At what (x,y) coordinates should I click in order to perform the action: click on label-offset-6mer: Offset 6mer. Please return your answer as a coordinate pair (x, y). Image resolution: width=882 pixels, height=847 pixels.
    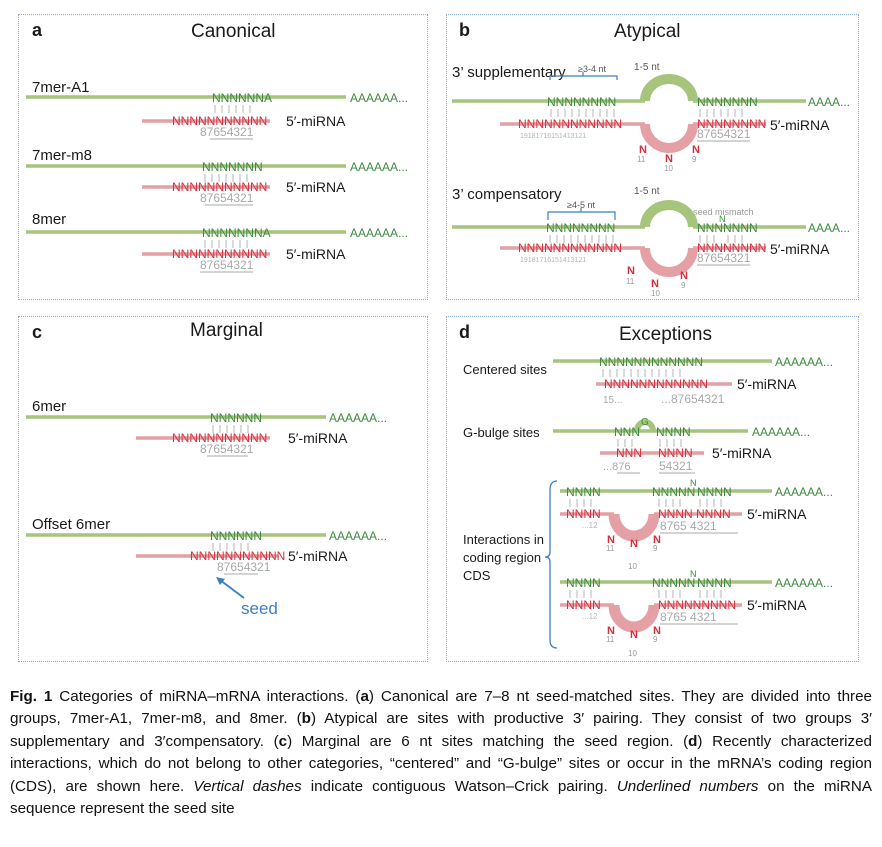
    Looking at the image, I should click on (71, 524).